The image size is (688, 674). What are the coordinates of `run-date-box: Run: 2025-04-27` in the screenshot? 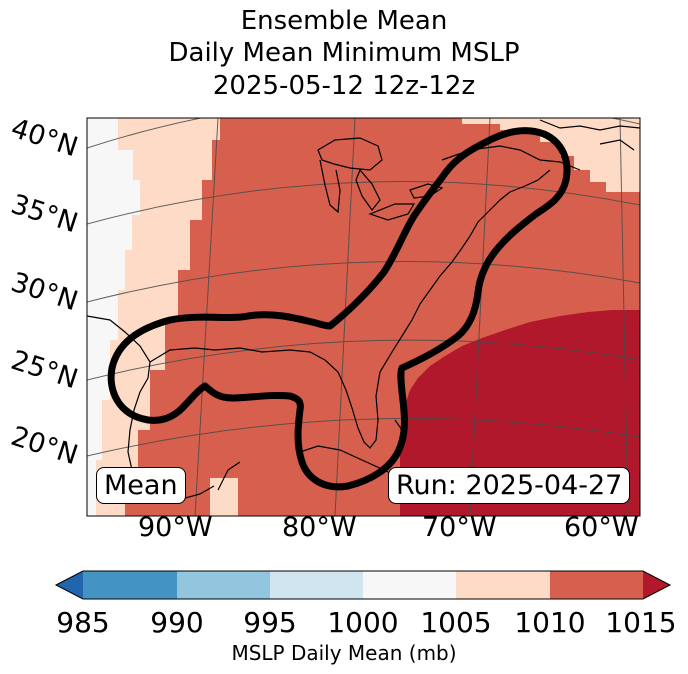 It's located at (509, 485).